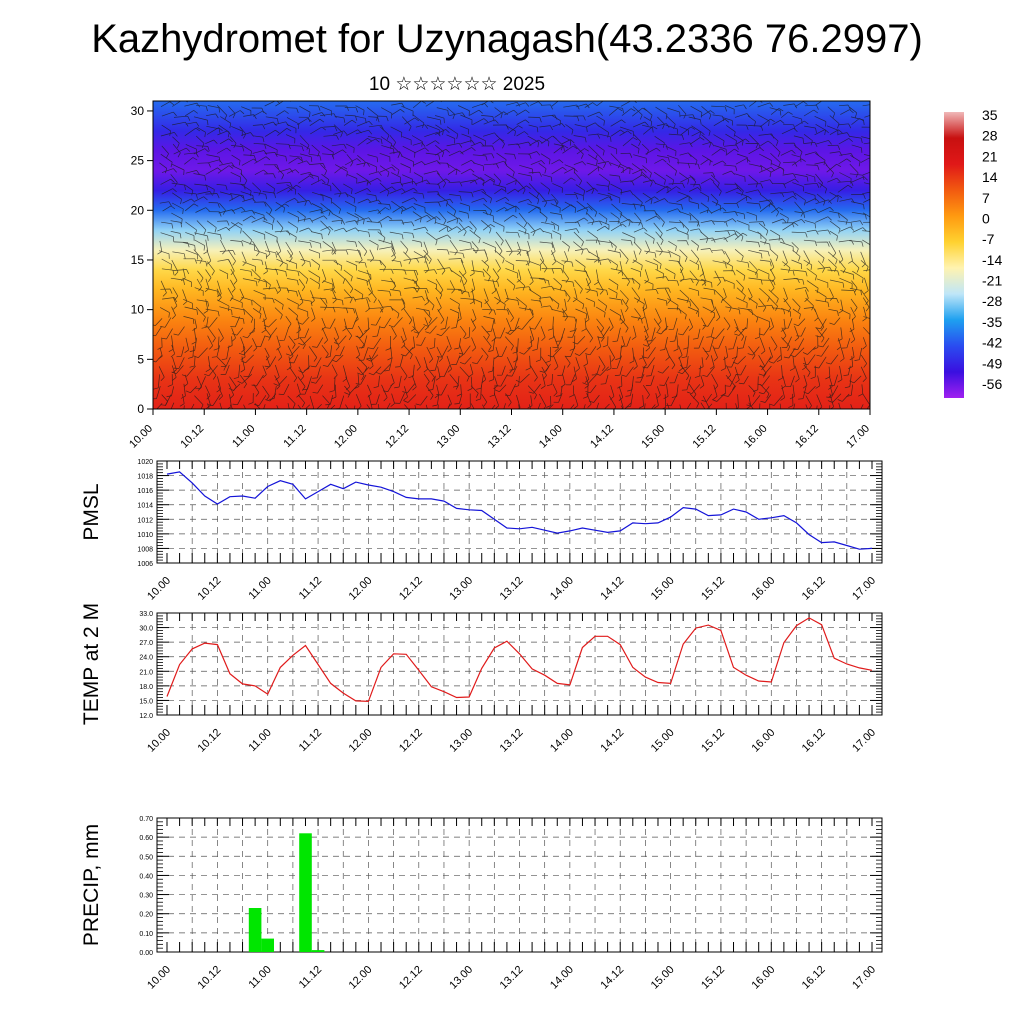 This screenshot has width=1024, height=1024. Describe the element at coordinates (310, 740) in the screenshot. I see `x-tick-label: 11.12` at that location.